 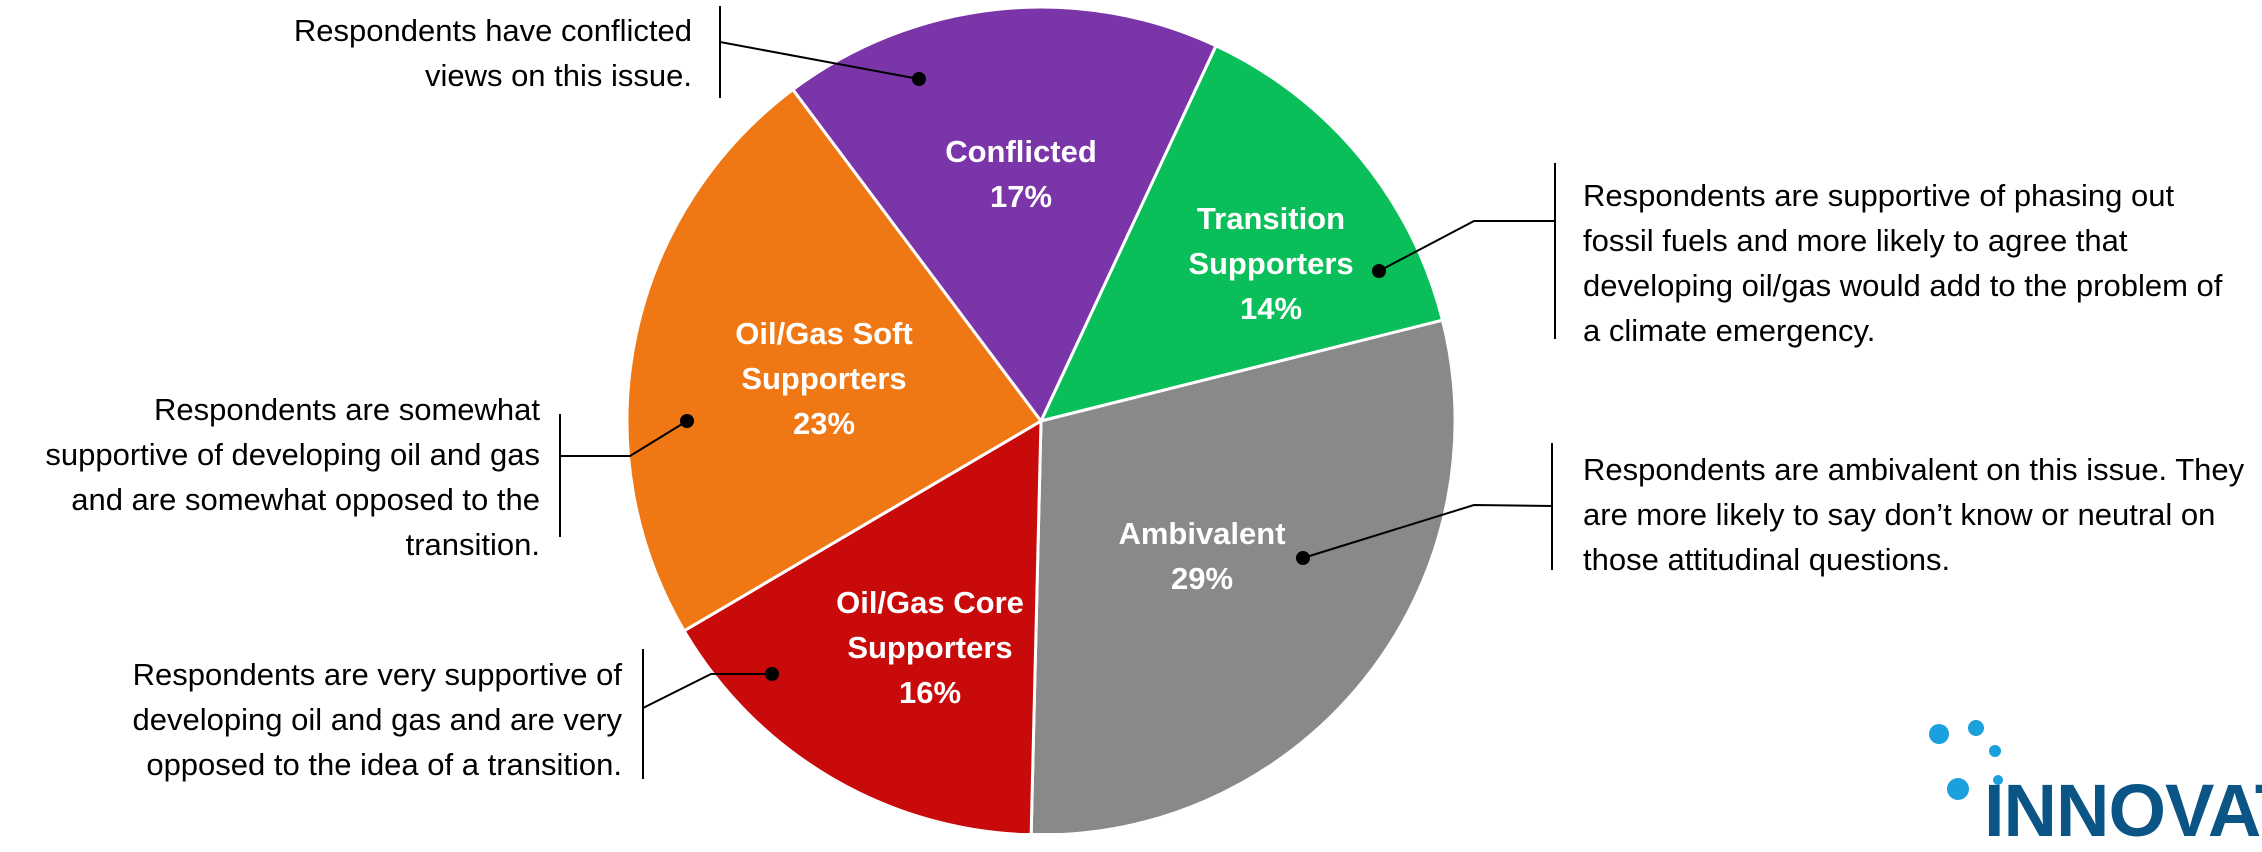 I want to click on slice-label: Transition Supporters 14%, so click(x=1271, y=263).